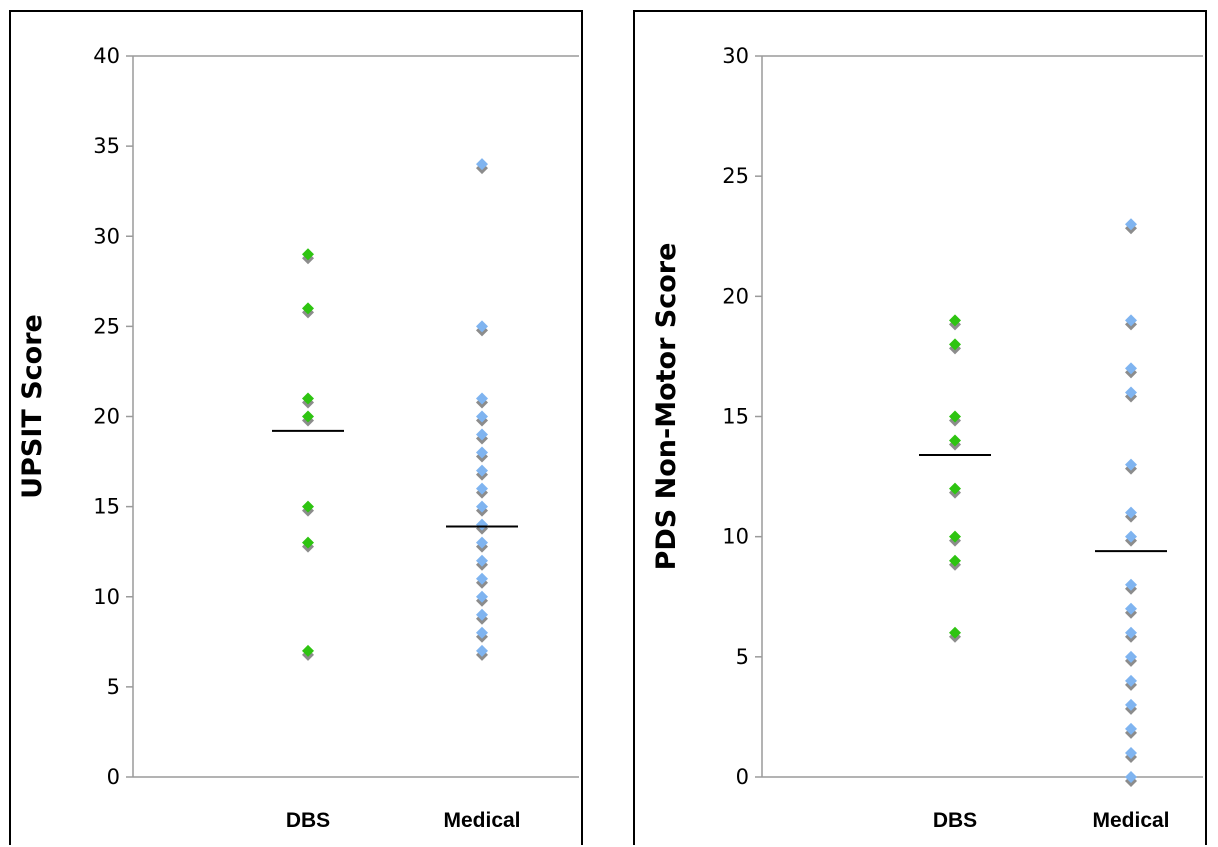  I want to click on y-axis-title: PDS Non-Motor Score, so click(666, 407).